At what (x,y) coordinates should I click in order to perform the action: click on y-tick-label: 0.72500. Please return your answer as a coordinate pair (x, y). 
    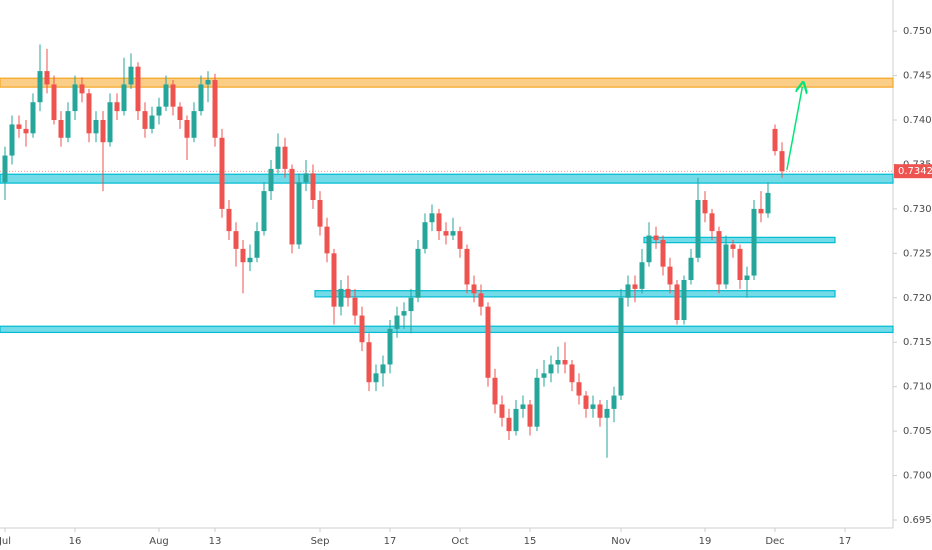
    Looking at the image, I should click on (917, 253).